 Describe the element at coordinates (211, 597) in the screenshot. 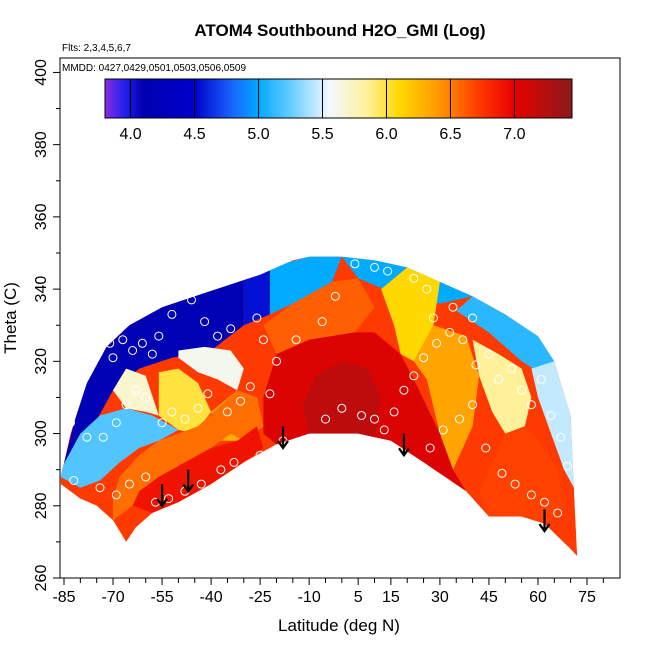

I see `x-tick-label-3: -40` at that location.